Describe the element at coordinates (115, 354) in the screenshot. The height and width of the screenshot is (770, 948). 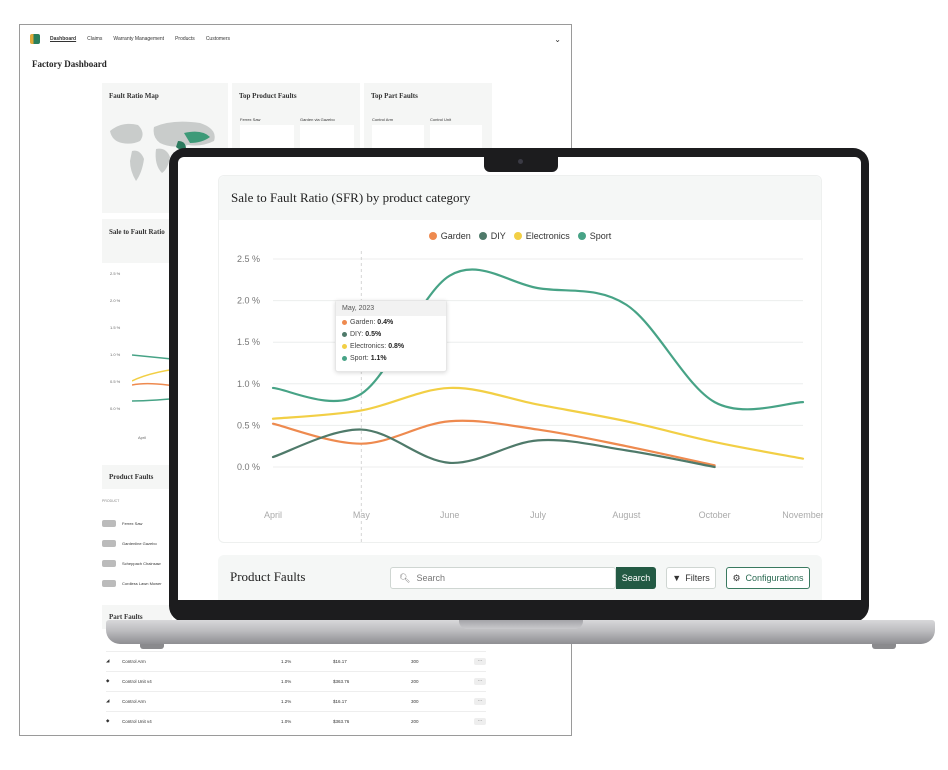
I see `bg-y-tick: 1.0 %` at that location.